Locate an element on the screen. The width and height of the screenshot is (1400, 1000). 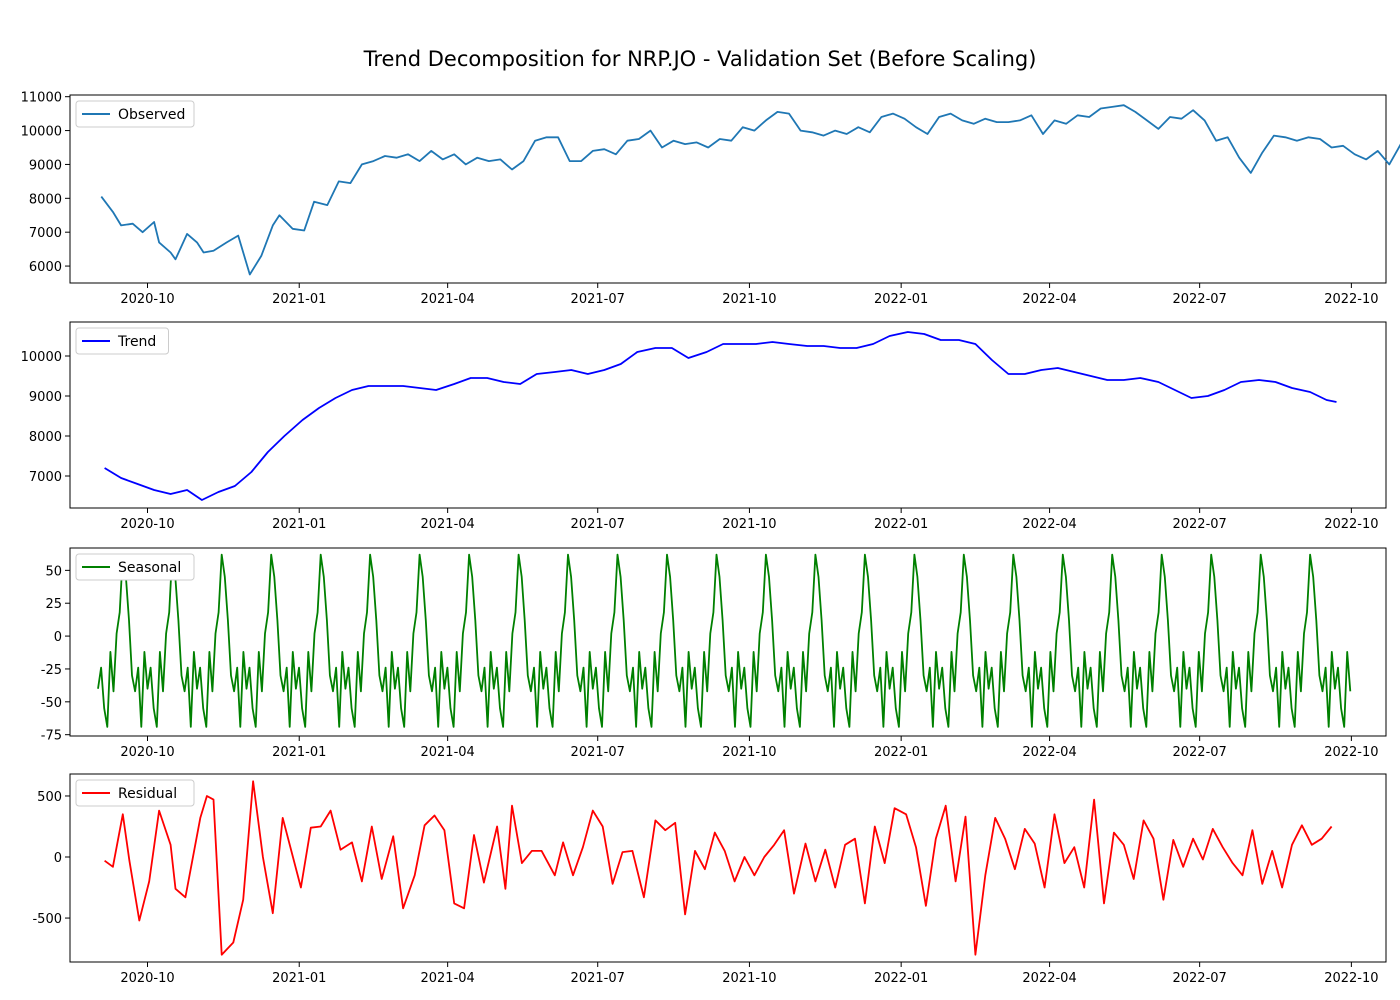
y-tick-label: 500 is located at coordinates (49, 797).